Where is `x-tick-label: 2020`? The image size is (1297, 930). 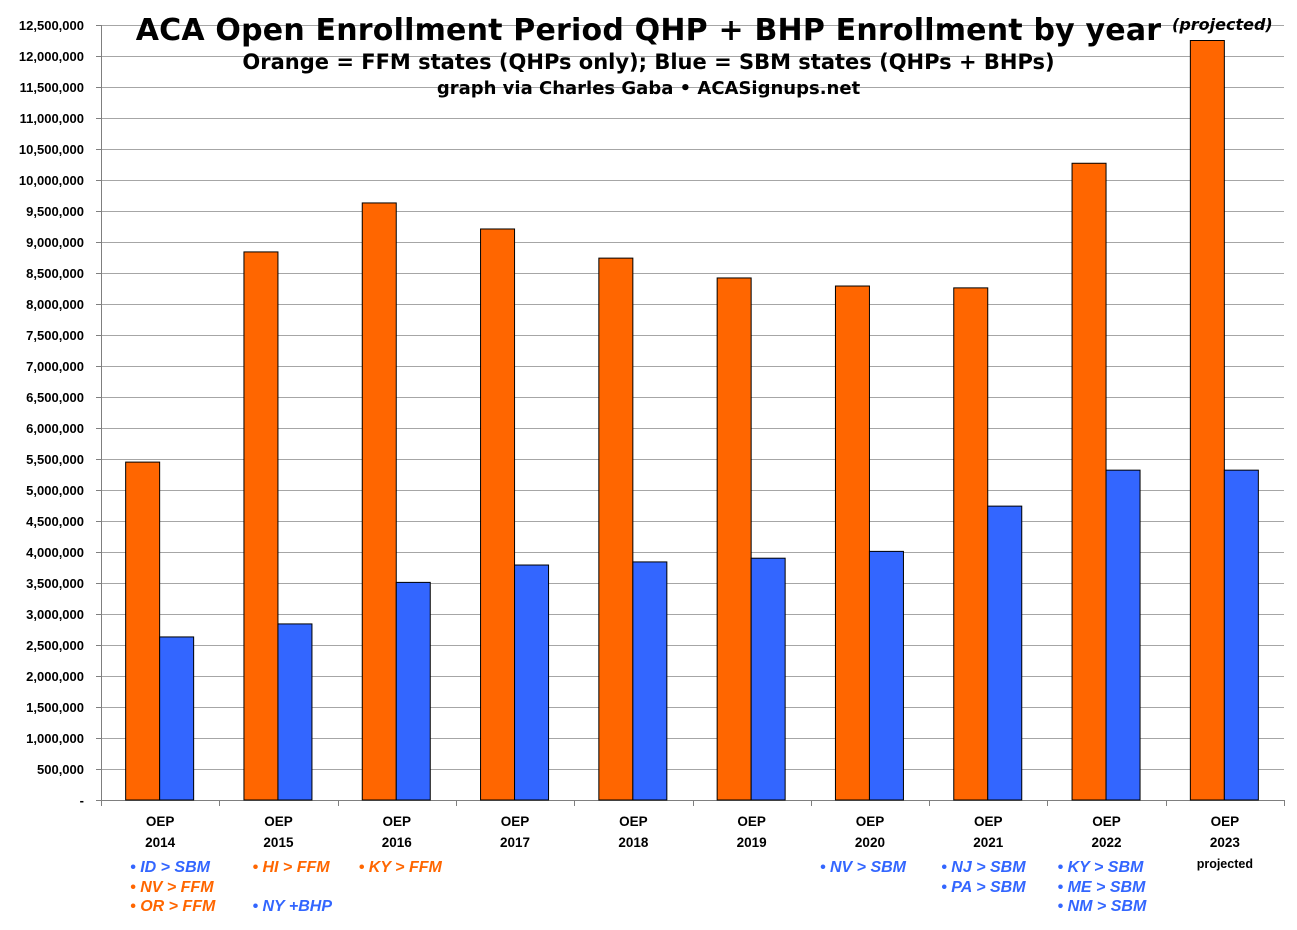 x-tick-label: 2020 is located at coordinates (870, 842).